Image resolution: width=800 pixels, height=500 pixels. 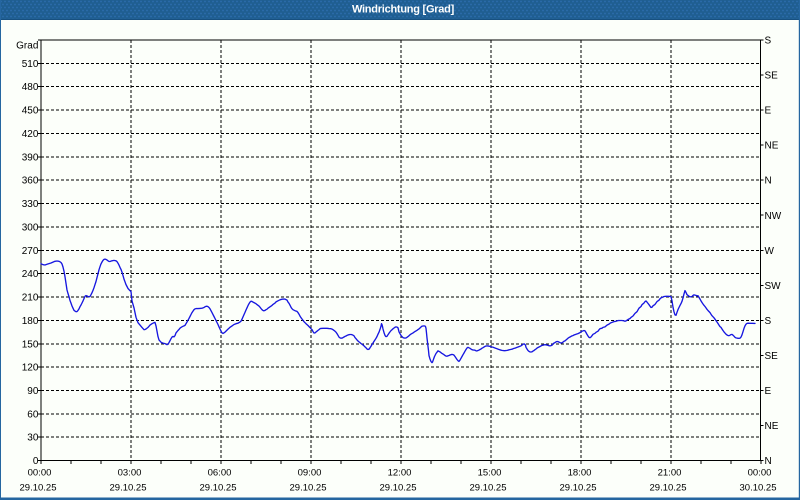 What do you see at coordinates (30, 204) in the screenshot?
I see `svg-text: 330` at bounding box center [30, 204].